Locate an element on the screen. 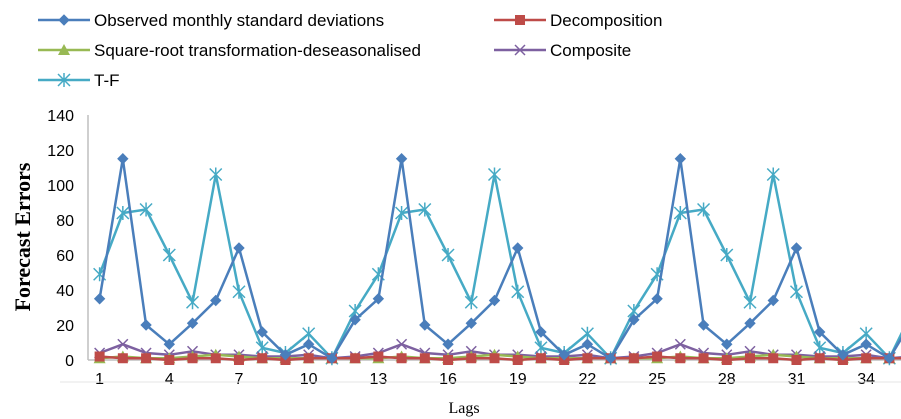 Image resolution: width=901 pixels, height=419 pixels. y-tick-label: 100 is located at coordinates (60, 186).